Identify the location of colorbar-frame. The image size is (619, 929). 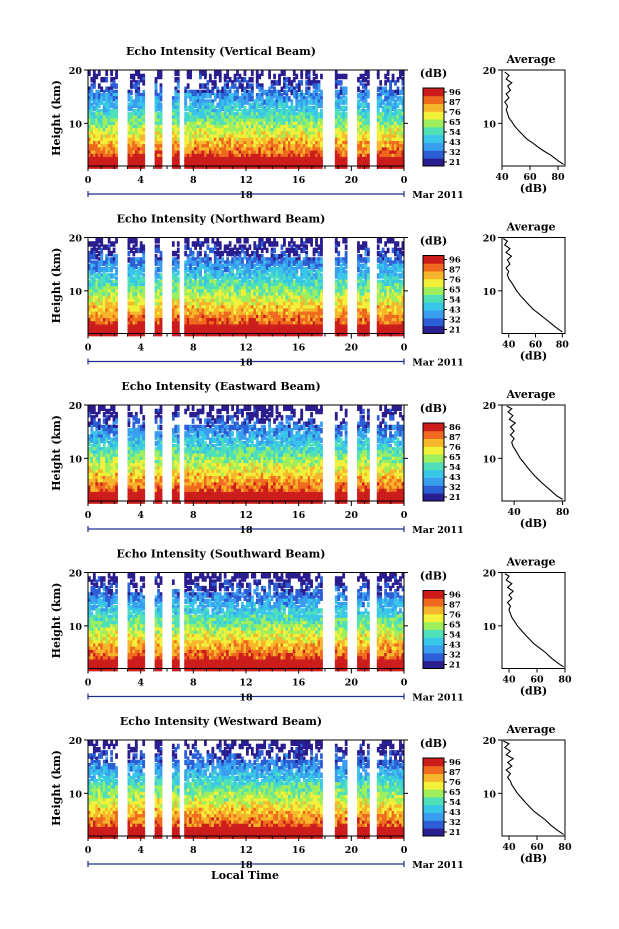
(433, 629).